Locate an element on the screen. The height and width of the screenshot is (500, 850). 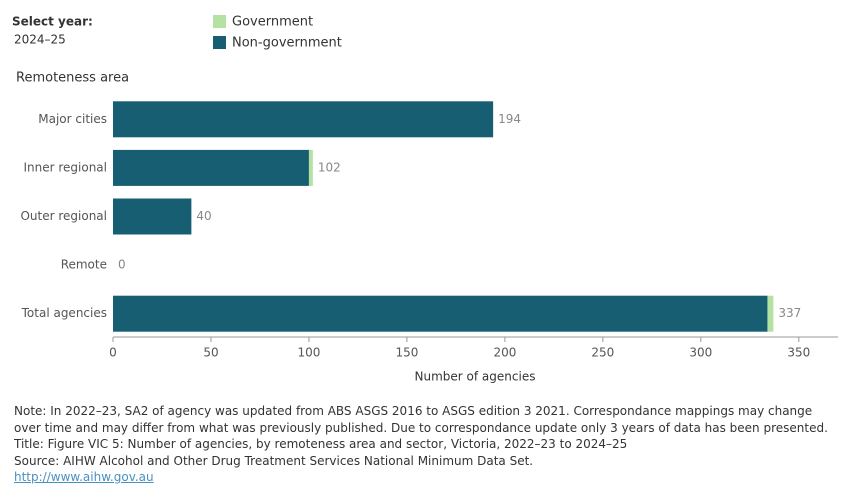
legend-label: Government is located at coordinates (272, 22).